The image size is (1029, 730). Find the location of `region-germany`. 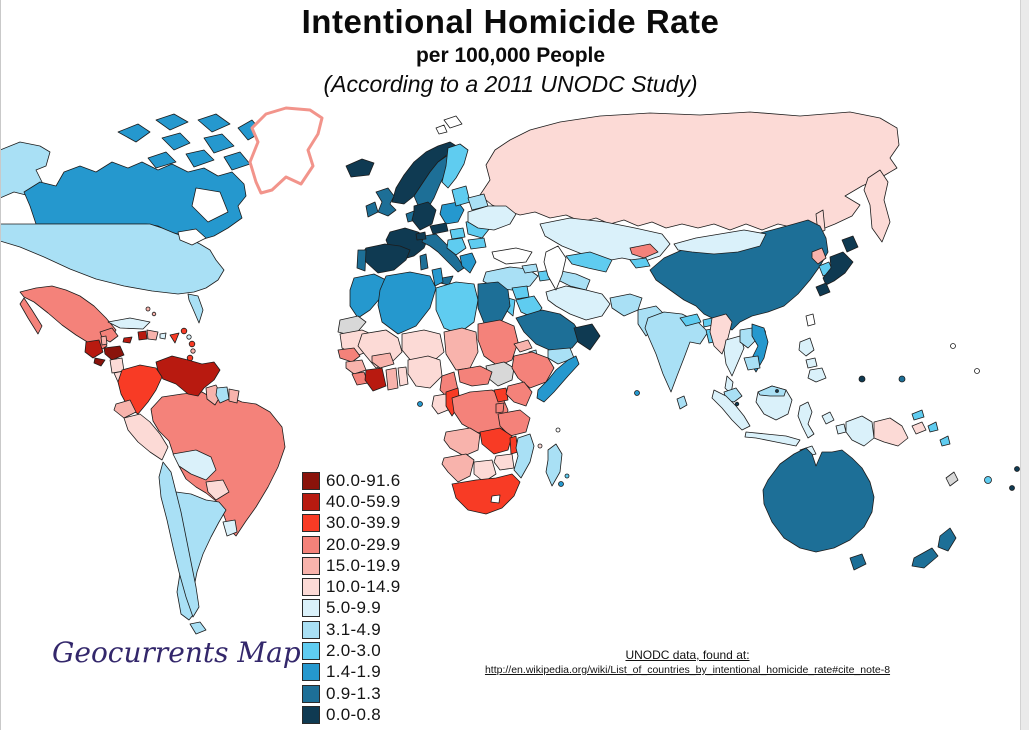

region-germany is located at coordinates (424, 216).